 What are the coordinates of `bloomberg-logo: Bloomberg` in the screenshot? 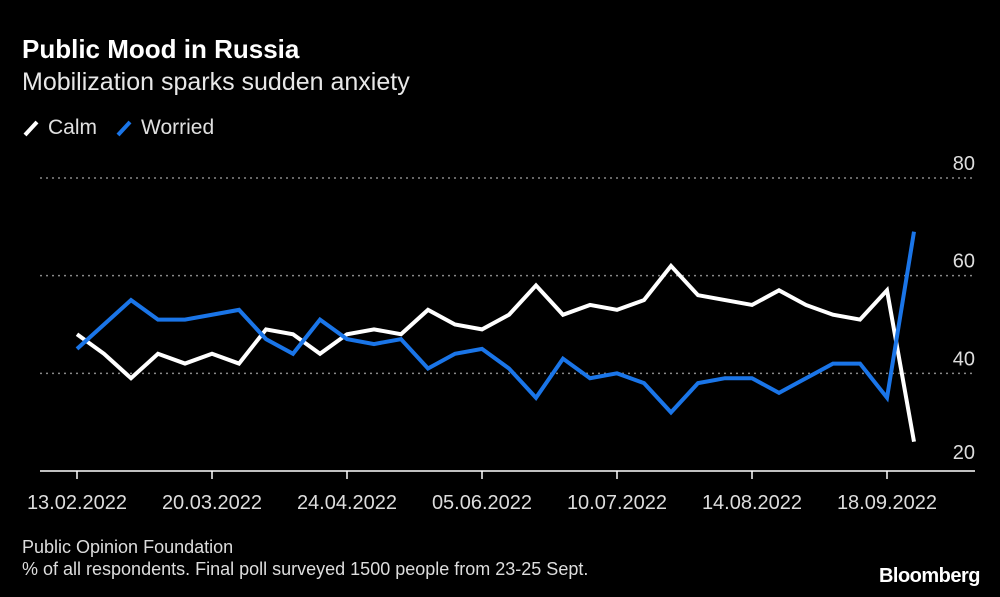 It's located at (929, 576).